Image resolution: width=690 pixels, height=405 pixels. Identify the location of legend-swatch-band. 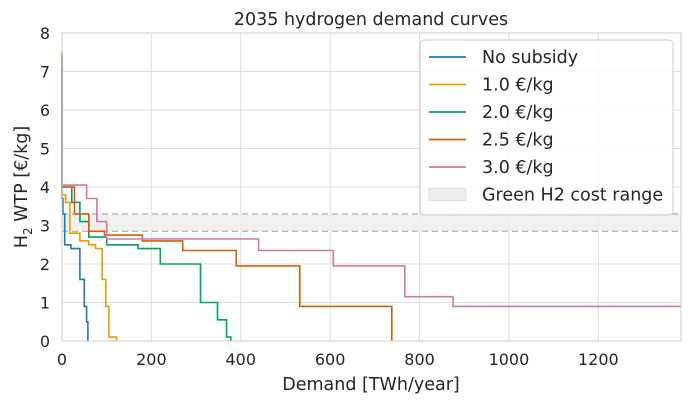
(447, 194).